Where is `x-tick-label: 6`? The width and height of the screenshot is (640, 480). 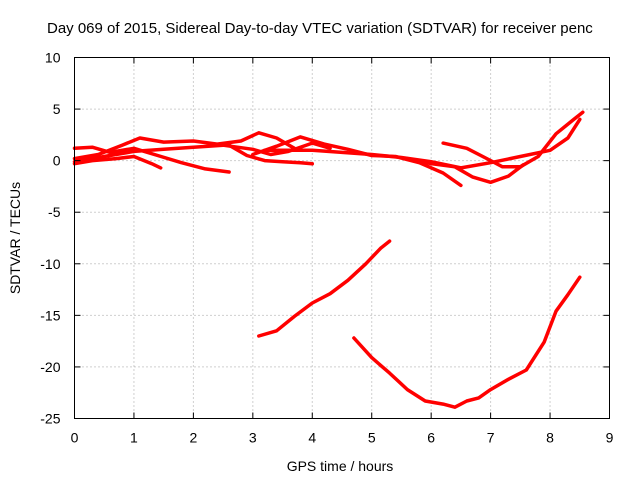
x-tick-label: 6 is located at coordinates (431, 438).